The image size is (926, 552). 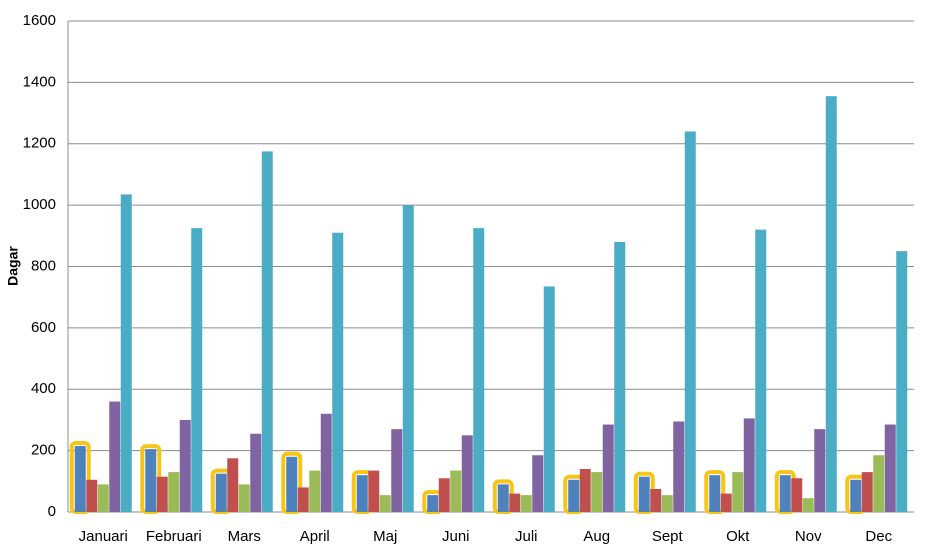 I want to click on y-tick-label: 400, so click(x=43, y=388).